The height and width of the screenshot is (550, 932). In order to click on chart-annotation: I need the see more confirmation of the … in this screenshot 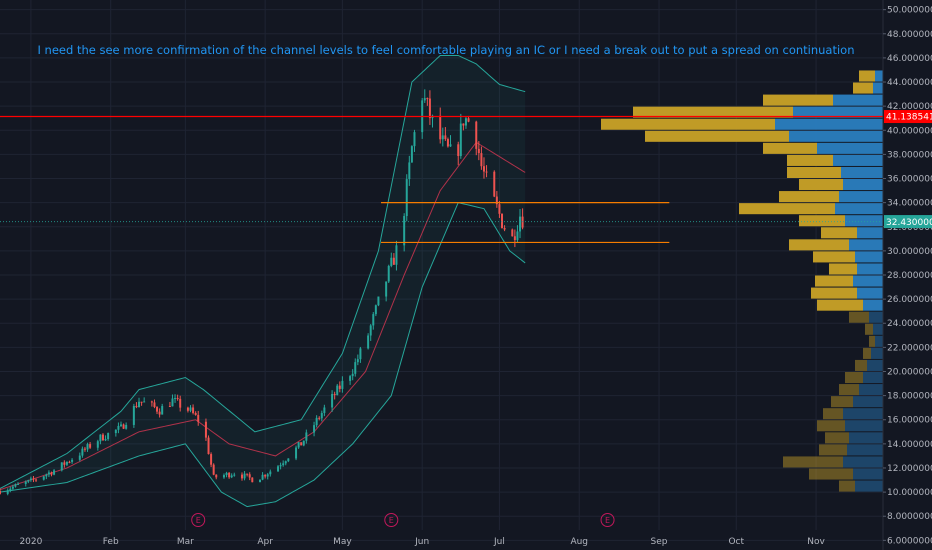, I will do `click(446, 50)`.